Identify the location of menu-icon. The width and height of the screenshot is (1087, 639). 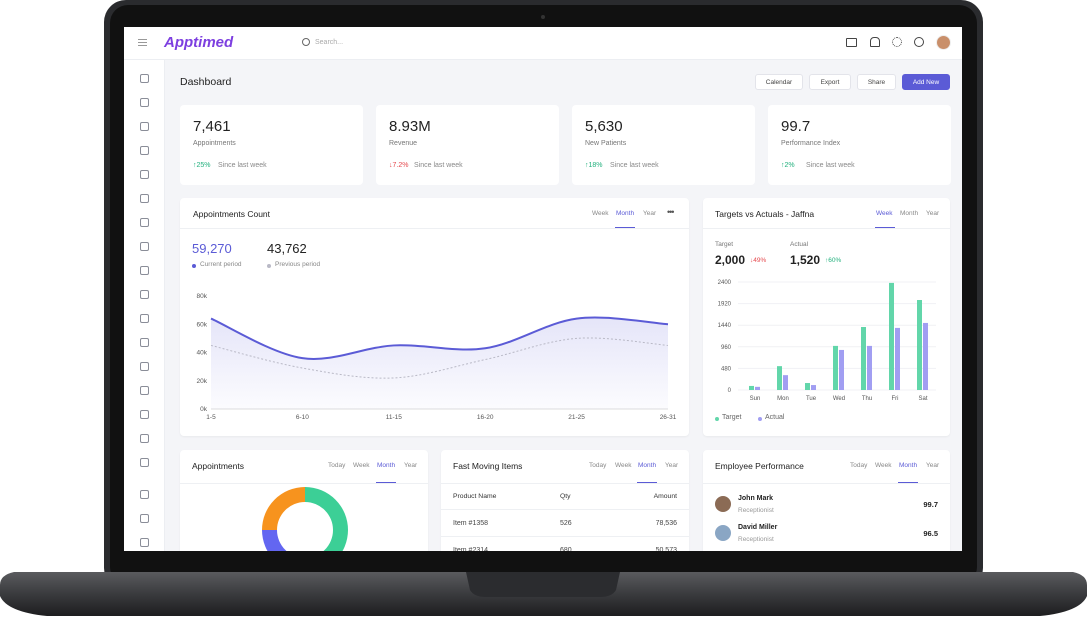
(142, 39).